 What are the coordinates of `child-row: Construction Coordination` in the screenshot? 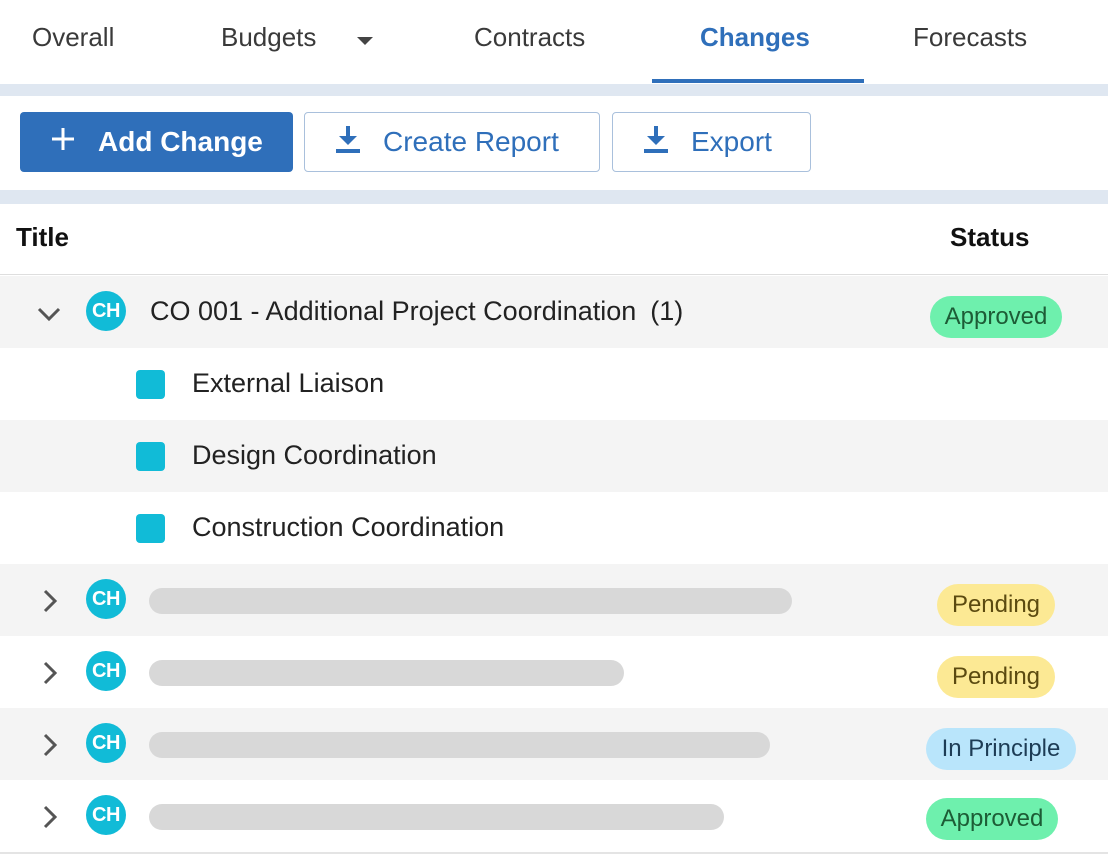 It's located at (554, 528).